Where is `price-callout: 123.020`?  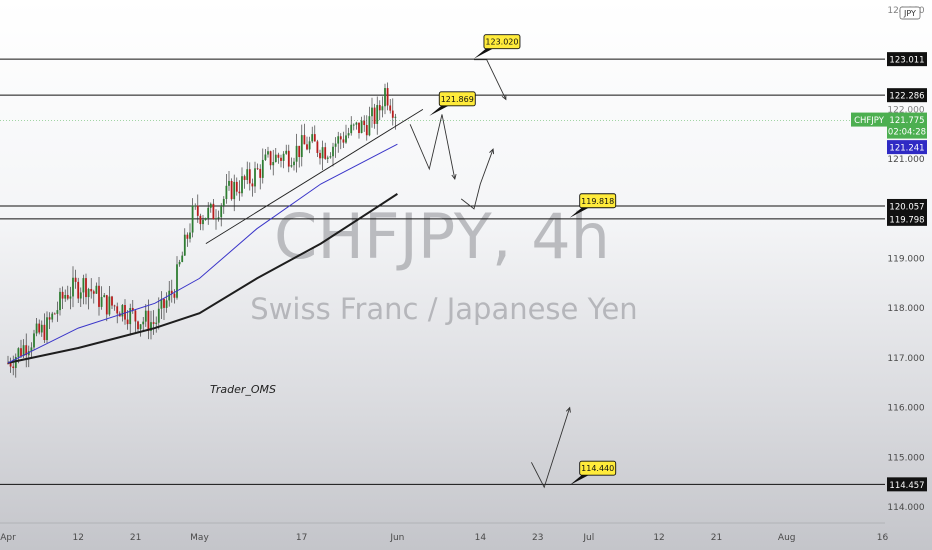
price-callout: 123.020 is located at coordinates (497, 46).